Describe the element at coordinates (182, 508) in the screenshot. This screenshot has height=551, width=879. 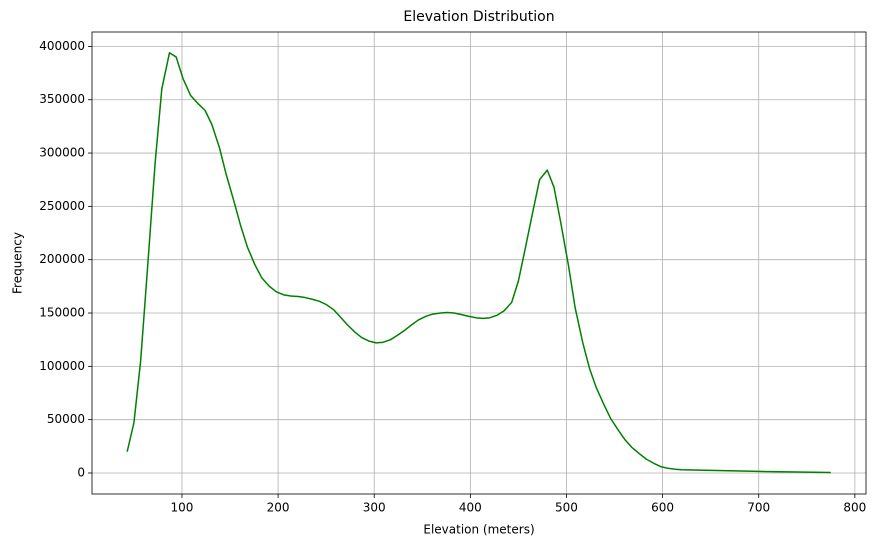
I see `x-tick-label: 100` at that location.